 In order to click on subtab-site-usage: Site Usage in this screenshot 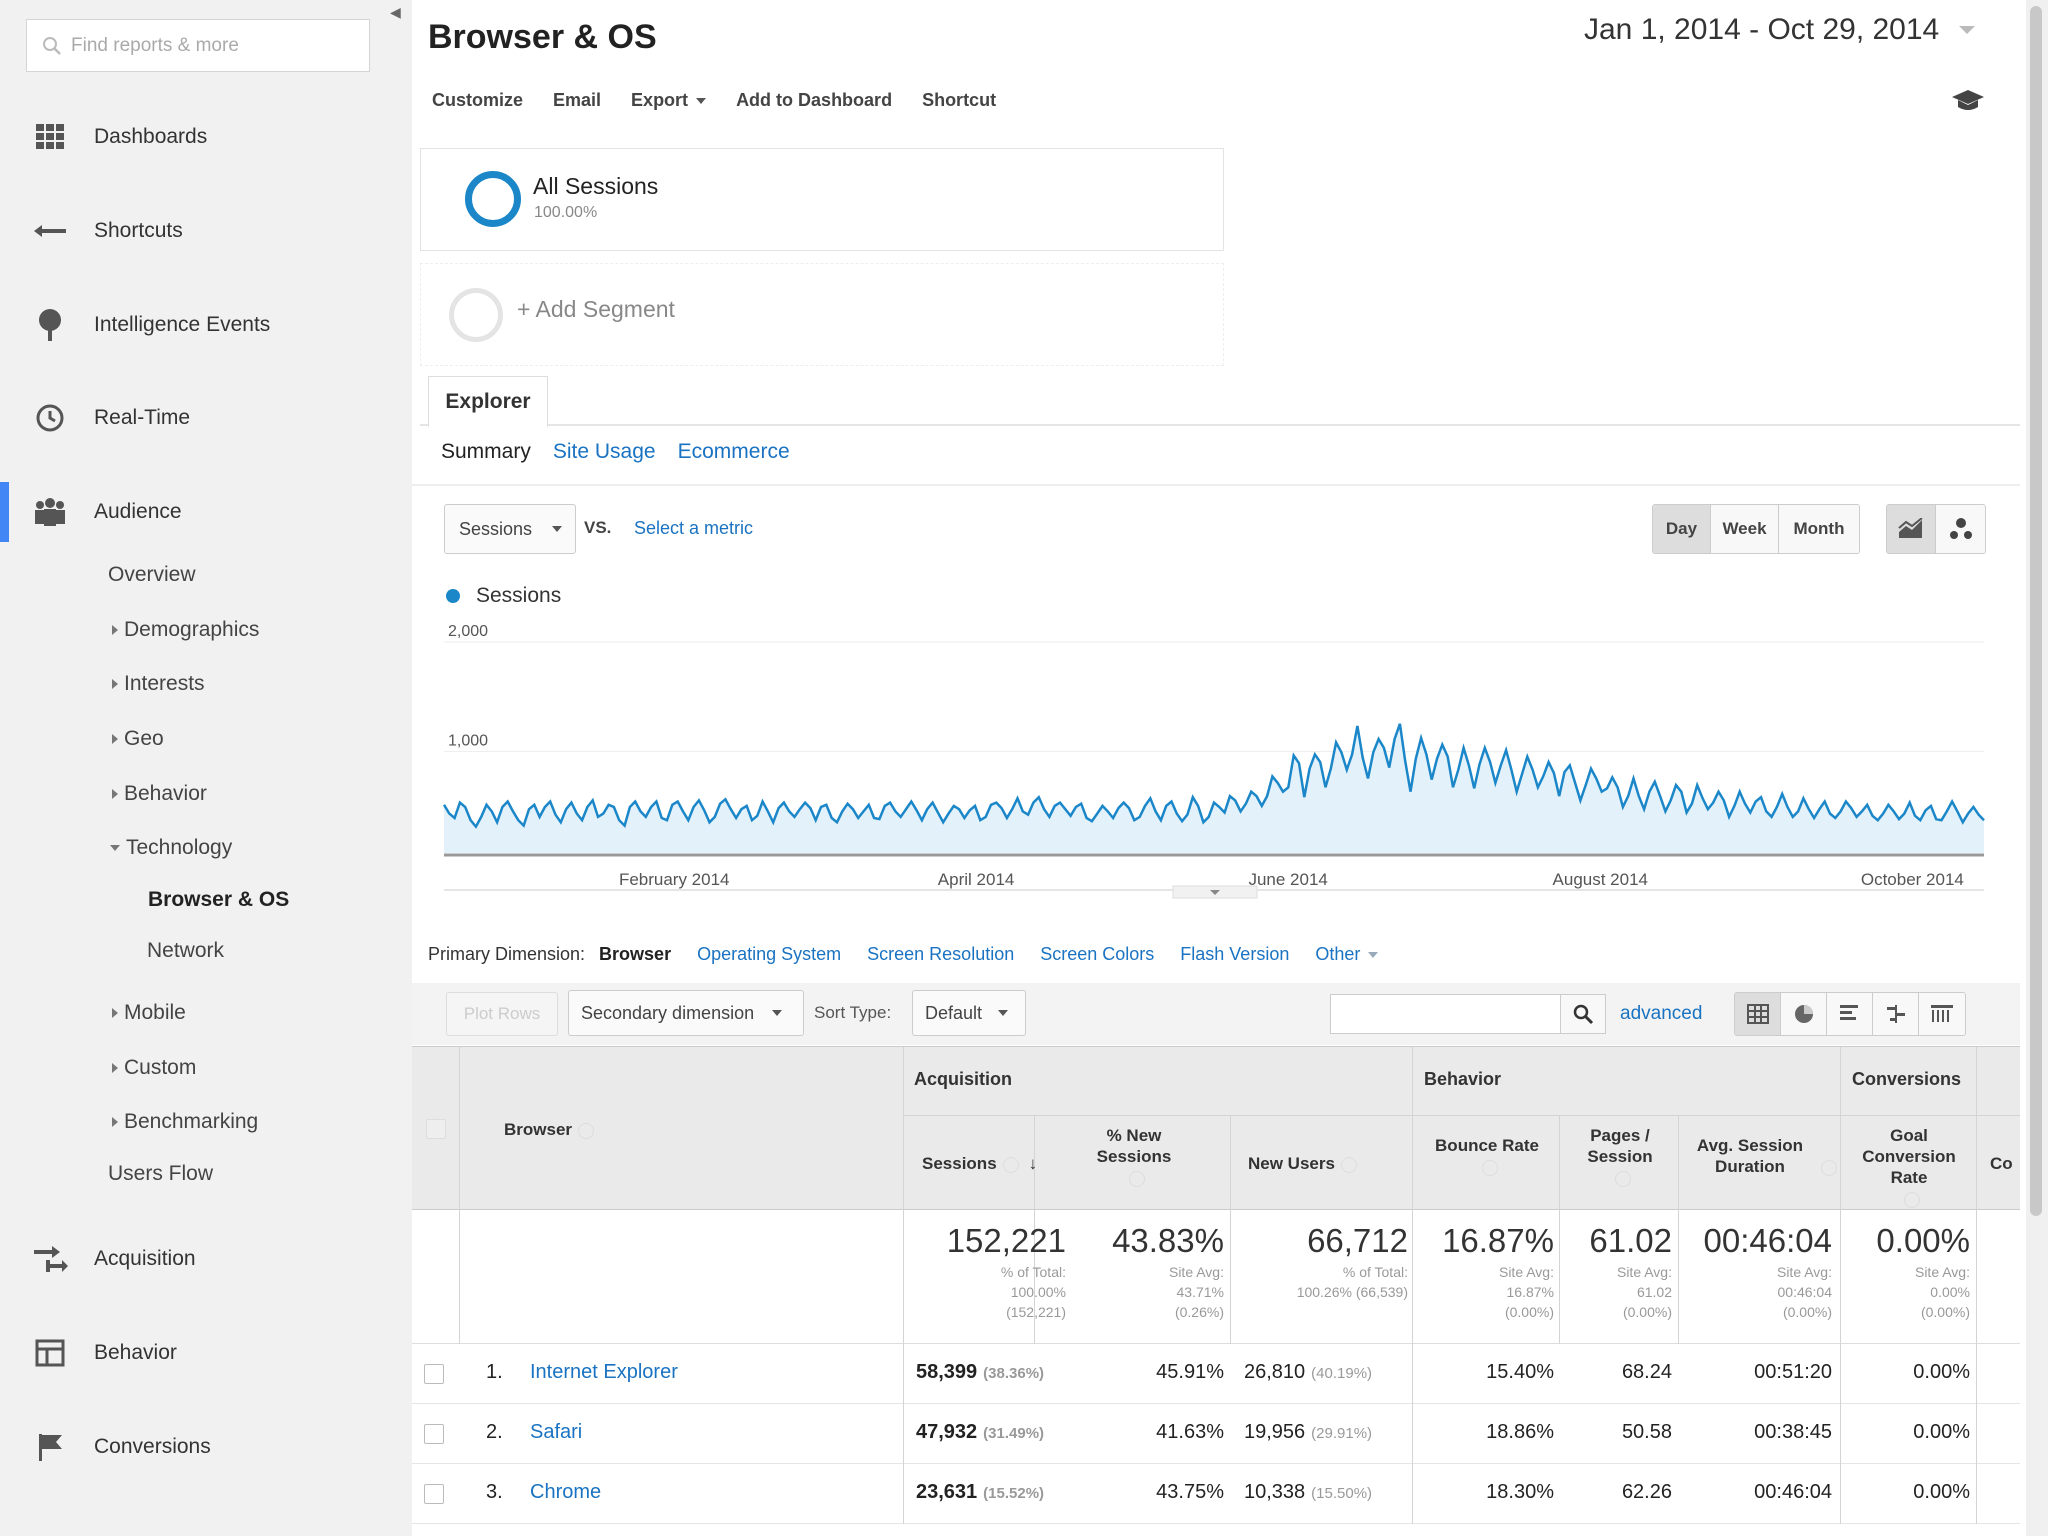, I will do `click(604, 451)`.